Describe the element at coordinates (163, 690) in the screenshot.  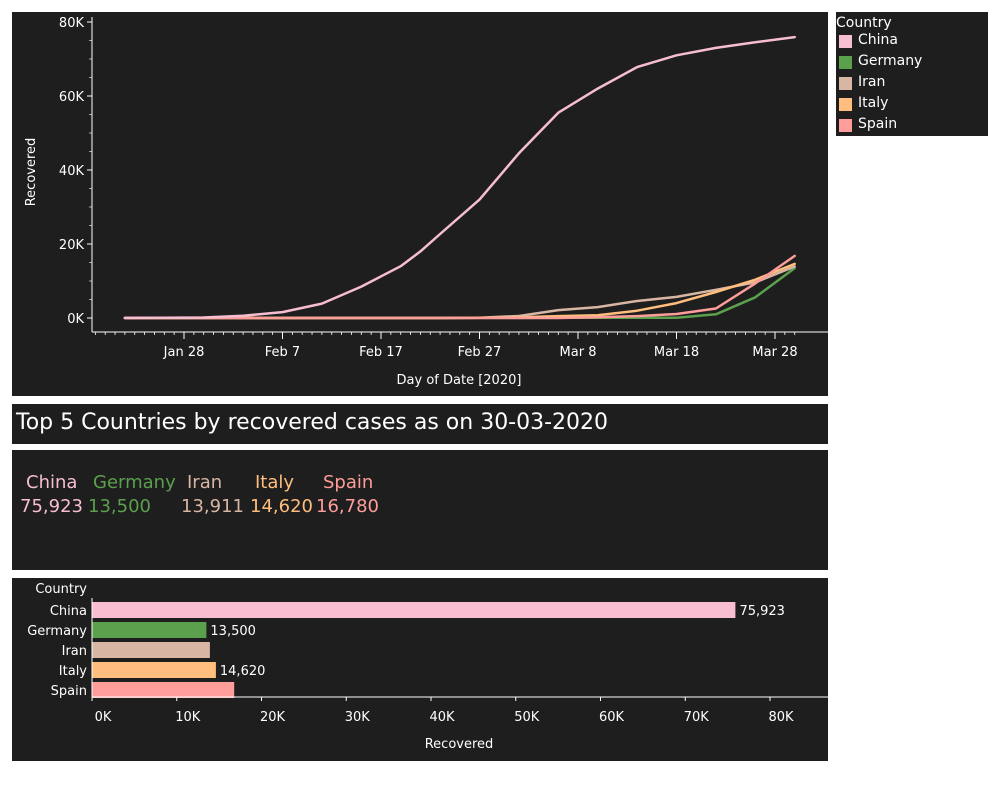
I see `bar-spain` at that location.